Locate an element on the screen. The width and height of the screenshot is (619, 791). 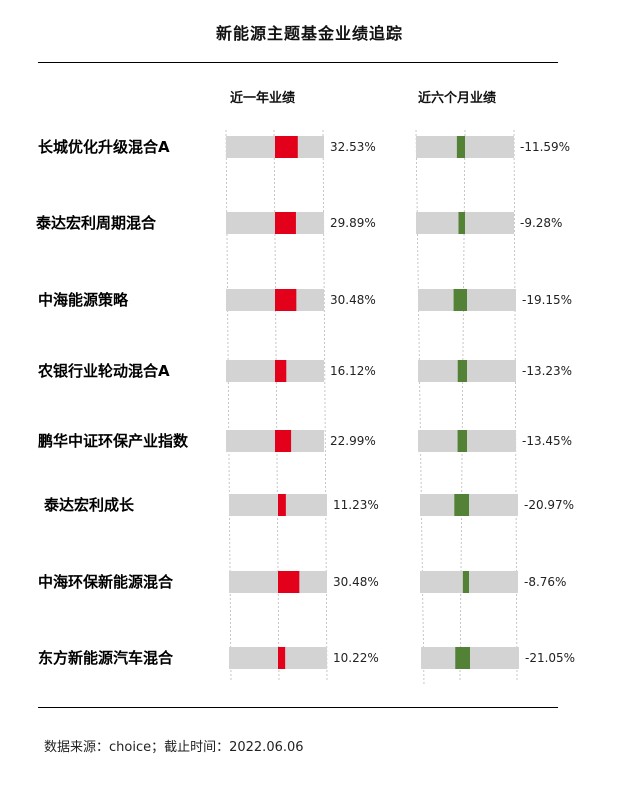
data-source-note: 数据来源：choice；截止时间：2022.06.06 is located at coordinates (174, 747).